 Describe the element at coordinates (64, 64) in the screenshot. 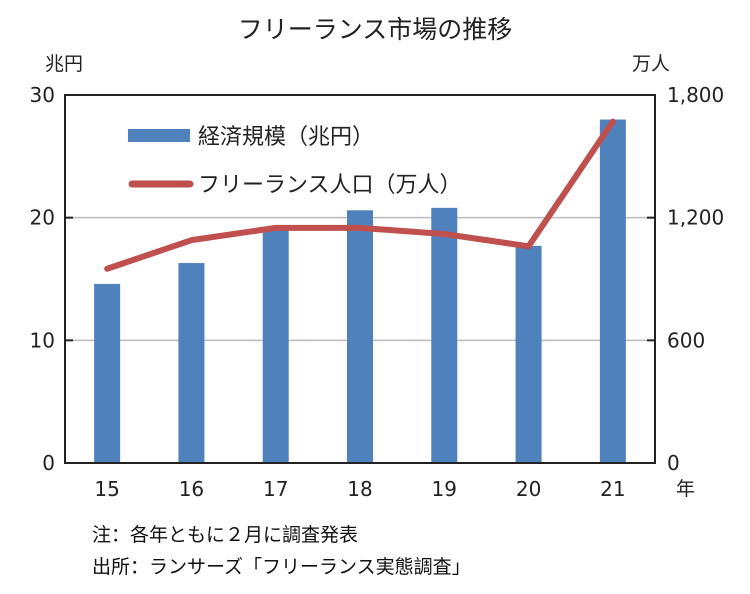

I see `left-axis-unit: 兆円` at that location.